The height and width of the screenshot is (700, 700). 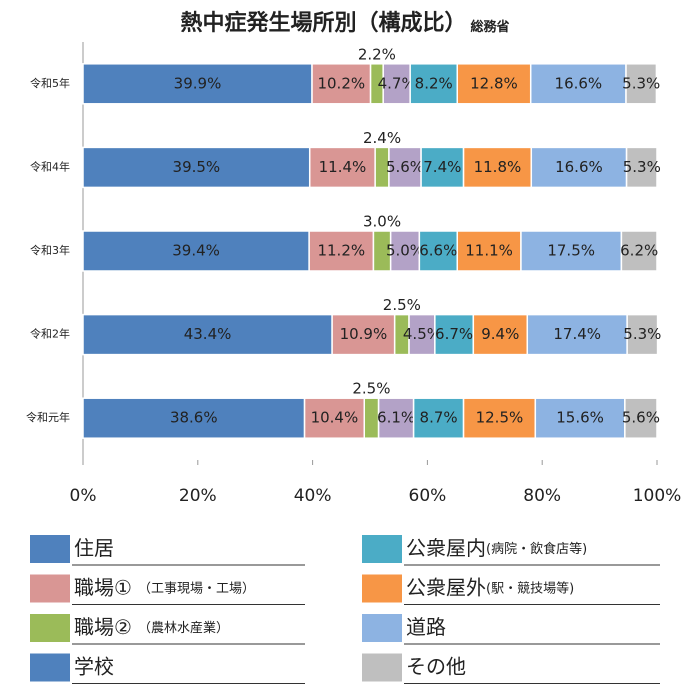 I want to click on data-label: 4.7%, so click(x=397, y=83).